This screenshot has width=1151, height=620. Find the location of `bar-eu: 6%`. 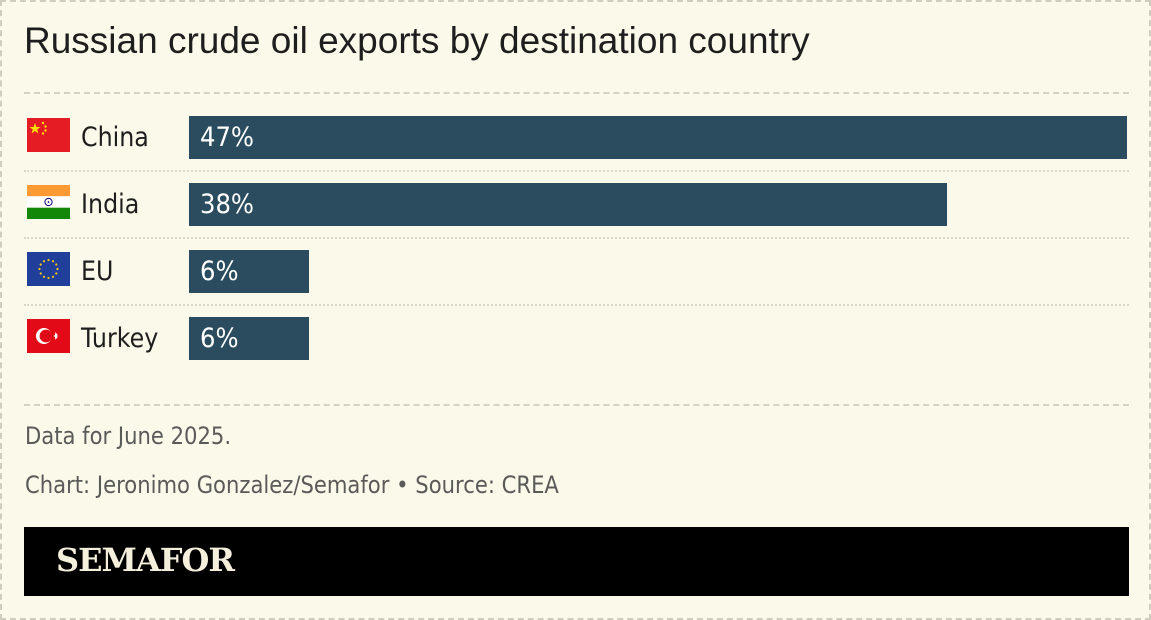

bar-eu: 6% is located at coordinates (249, 271).